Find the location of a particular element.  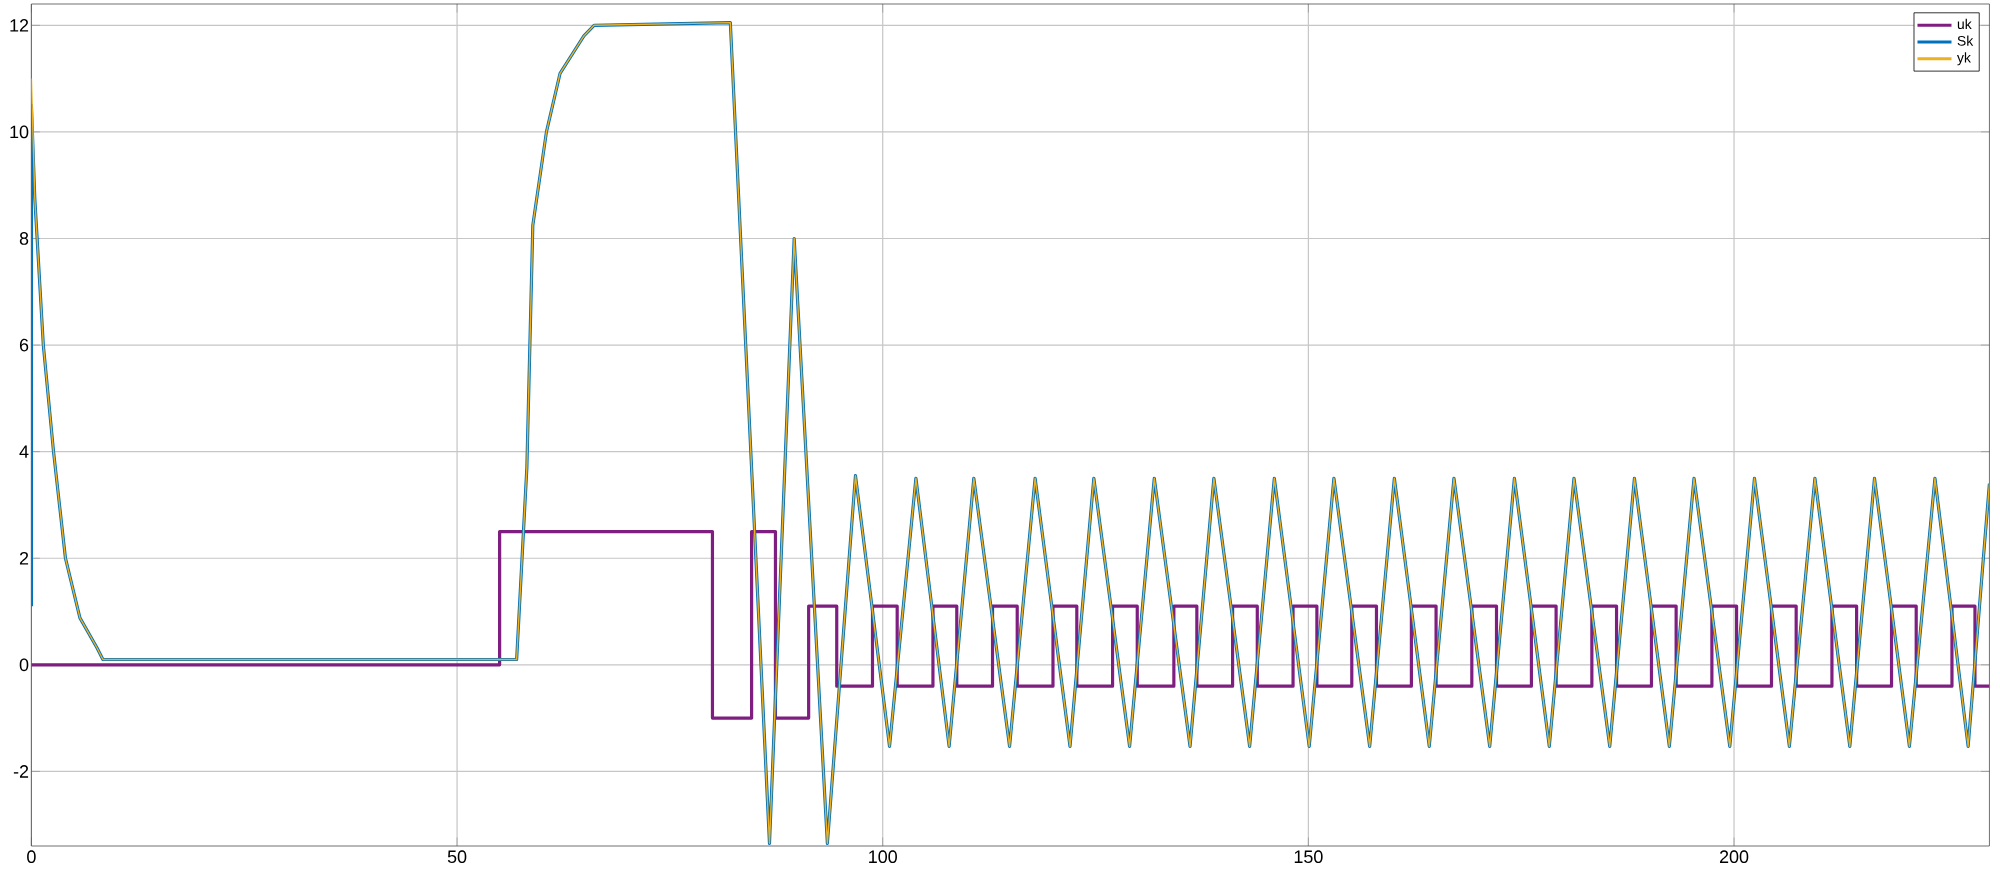

y-tick-label: 12 is located at coordinates (19, 25).